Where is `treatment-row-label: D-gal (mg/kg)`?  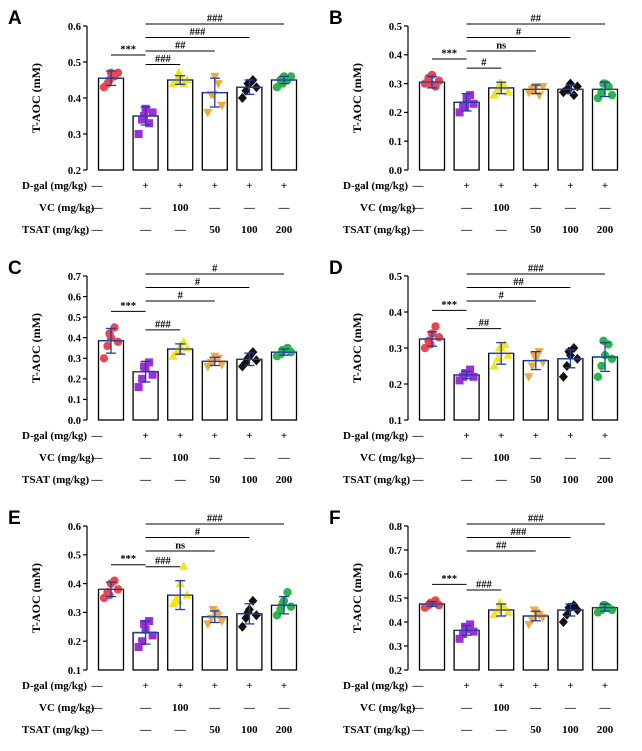
treatment-row-label: D-gal (mg/kg) is located at coordinates (54, 436).